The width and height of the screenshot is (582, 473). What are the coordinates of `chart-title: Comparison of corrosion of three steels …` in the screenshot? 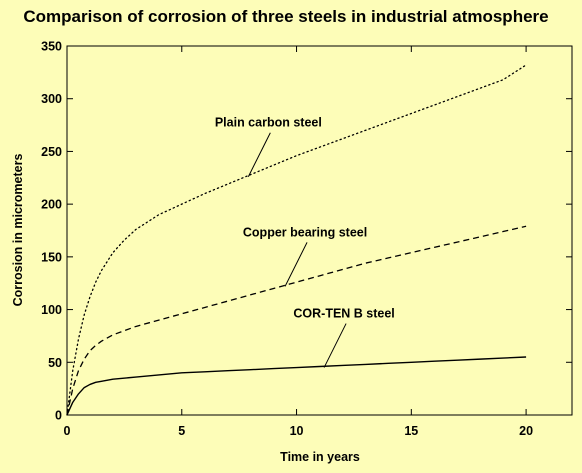 It's located at (285, 16).